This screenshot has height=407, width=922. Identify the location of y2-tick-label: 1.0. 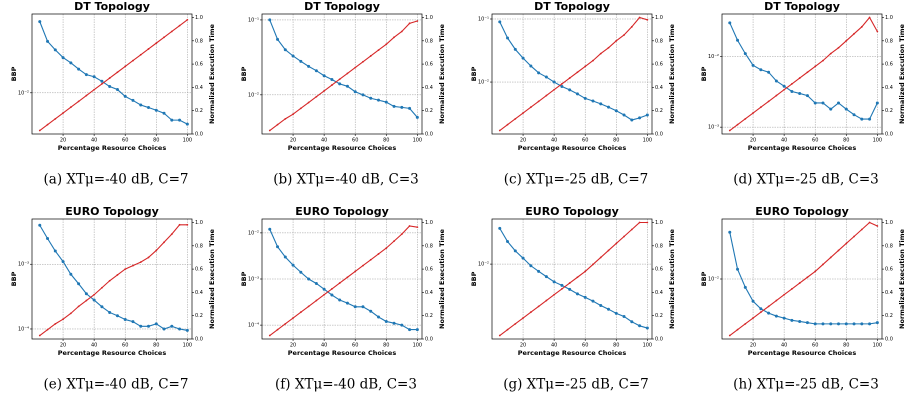
(199, 223).